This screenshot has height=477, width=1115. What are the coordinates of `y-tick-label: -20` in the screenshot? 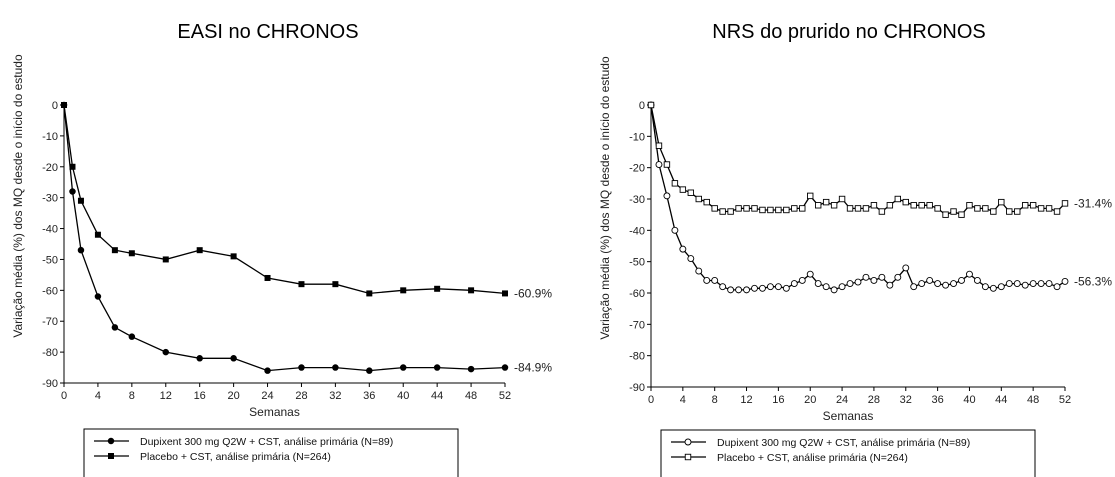 It's located at (637, 169).